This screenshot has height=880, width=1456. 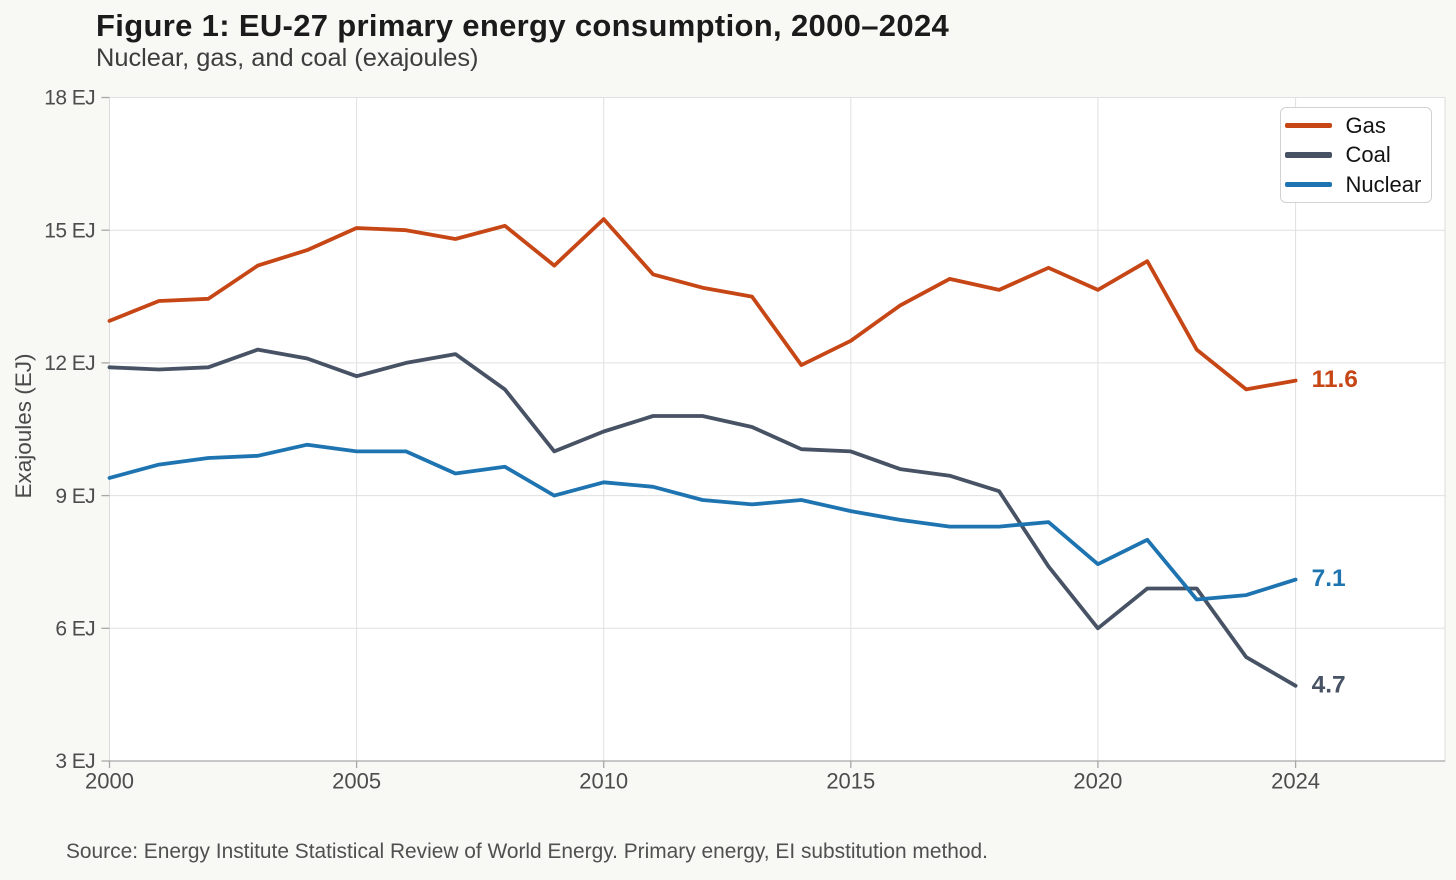 I want to click on end-label-nuclear: 7.1, so click(x=1329, y=578).